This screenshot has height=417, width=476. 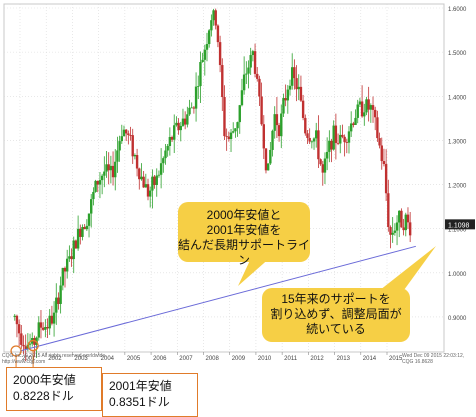 What do you see at coordinates (336, 299) in the screenshot?
I see `support-callout-line-1: 15年来のサポートを` at bounding box center [336, 299].